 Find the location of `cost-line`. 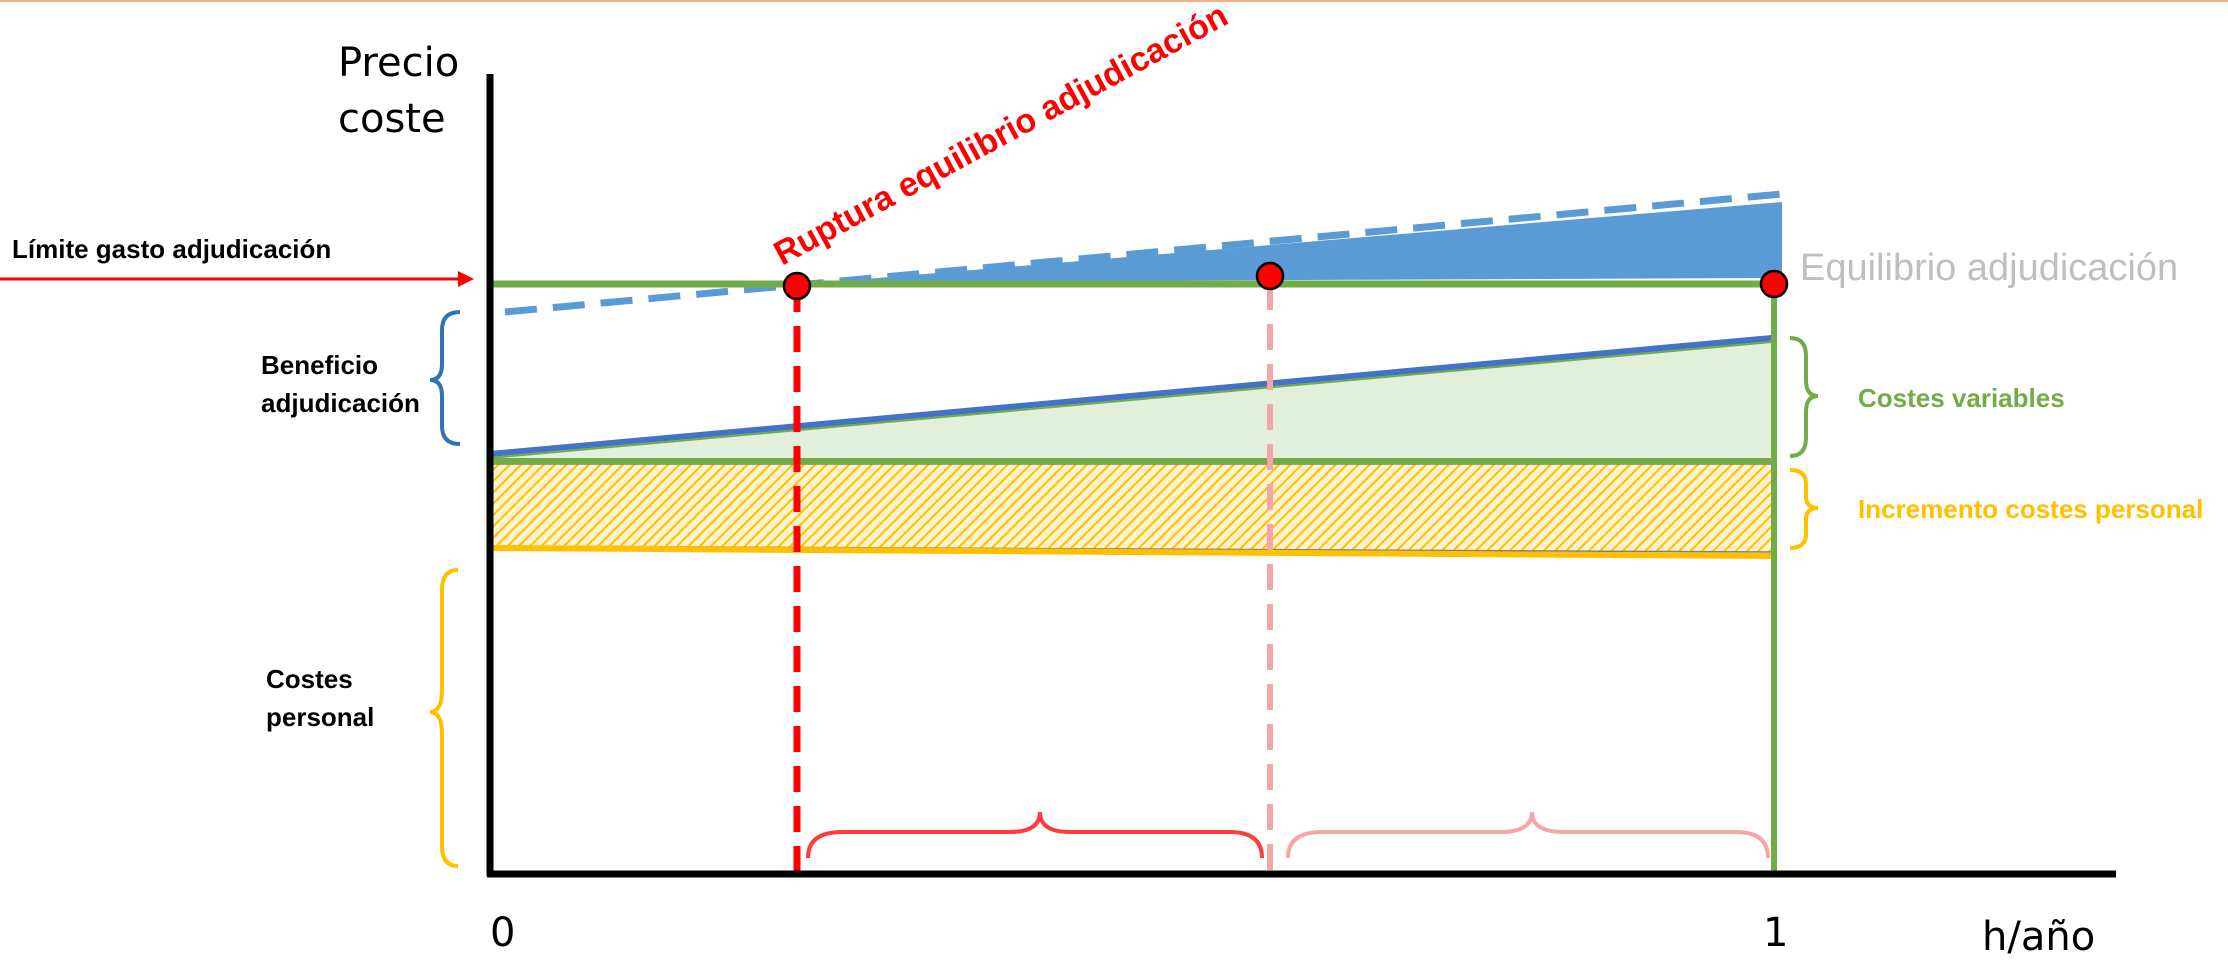

cost-line is located at coordinates (1131, 396).